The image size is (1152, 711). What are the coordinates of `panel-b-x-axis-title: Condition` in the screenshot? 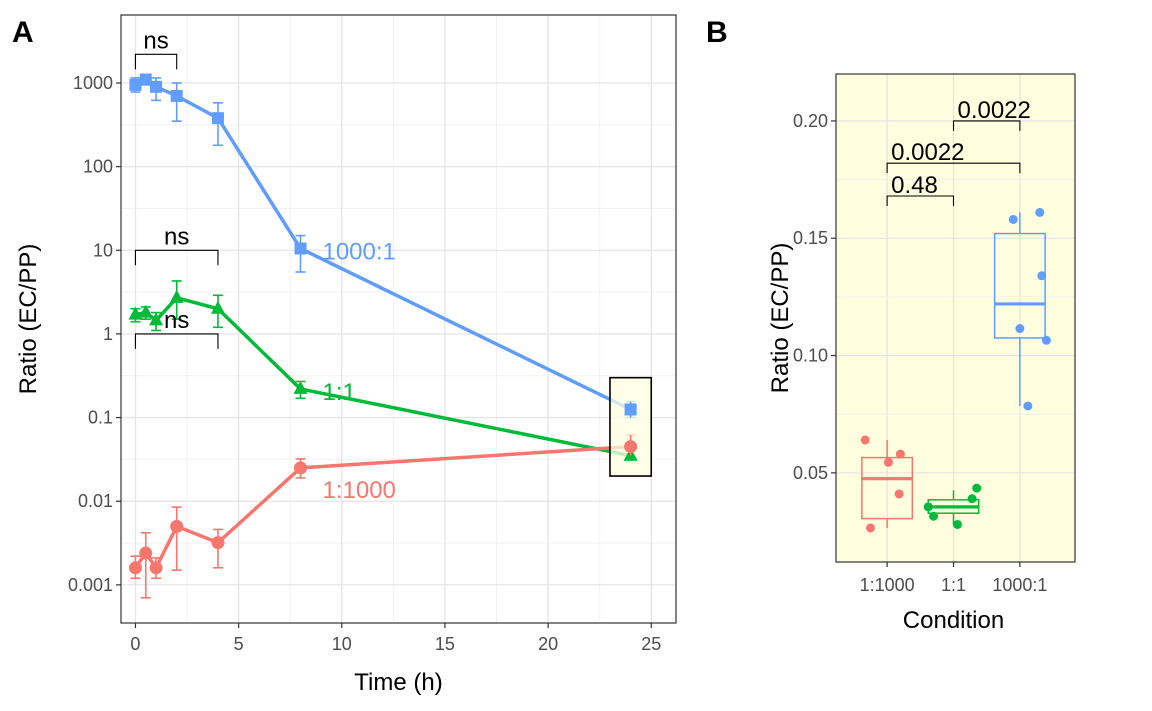 It's located at (953, 620).